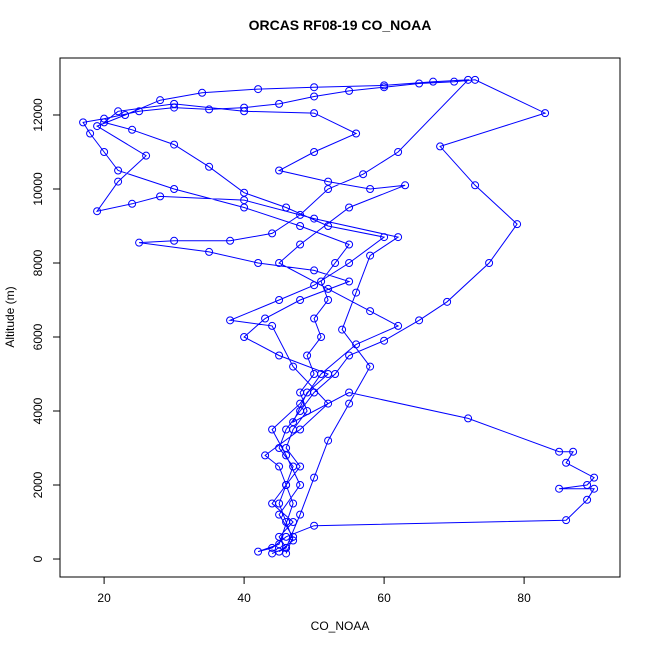 This screenshot has height=650, width=650. Describe the element at coordinates (244, 598) in the screenshot. I see `x-tick-label: 40` at that location.